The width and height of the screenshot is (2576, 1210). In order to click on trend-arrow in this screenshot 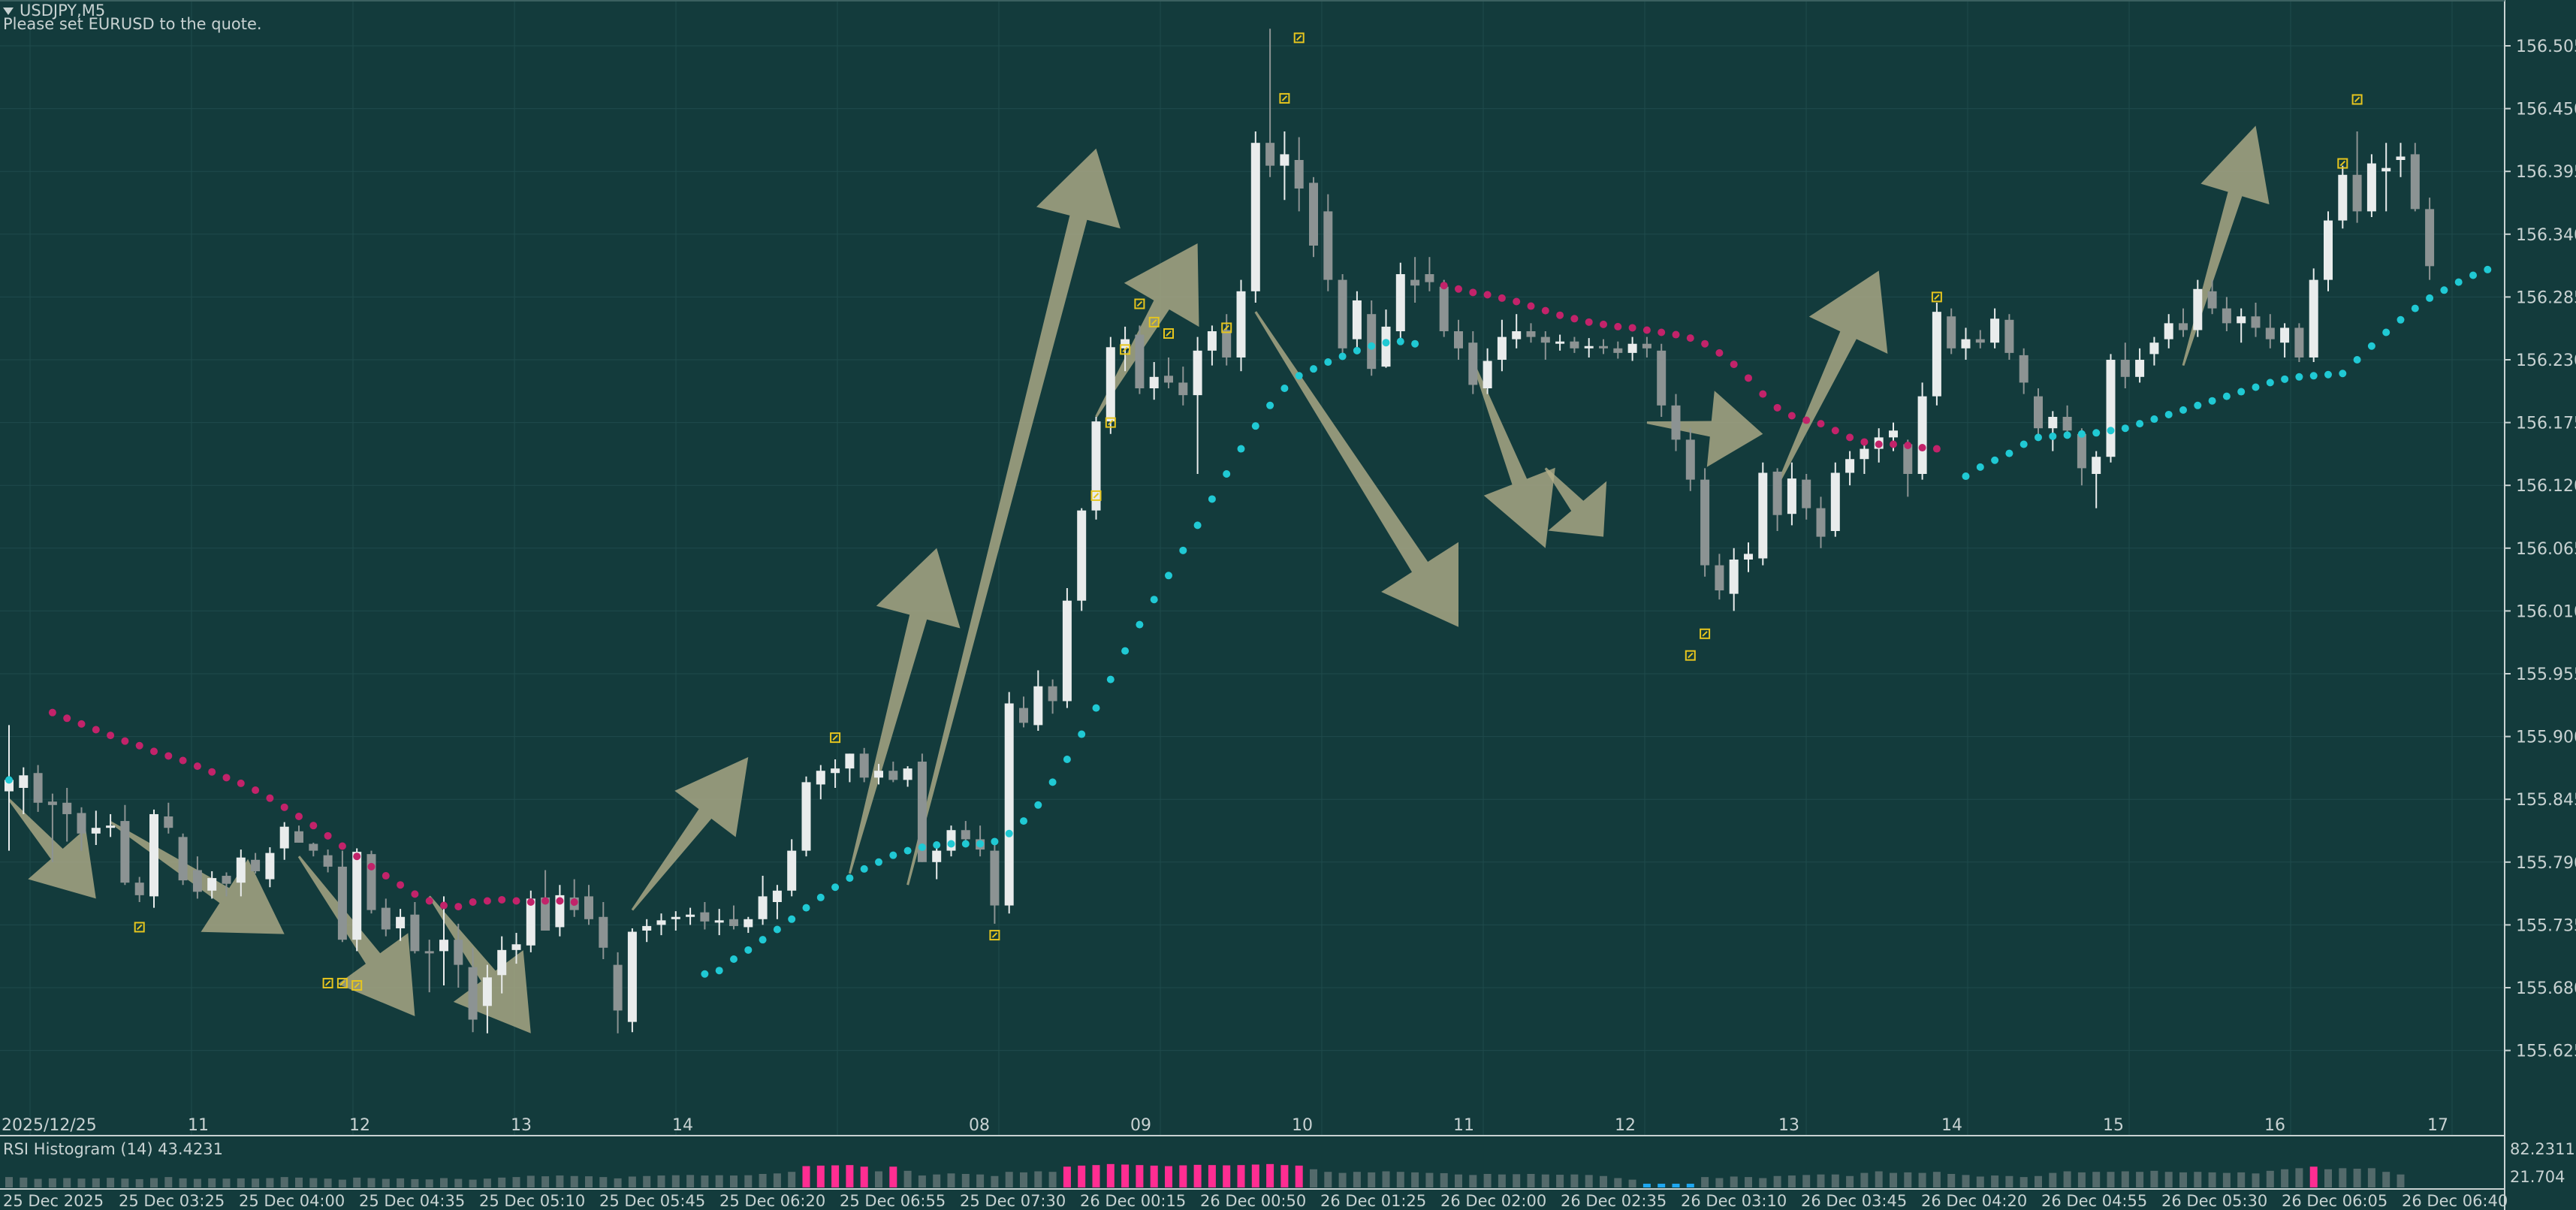, I will do `click(1704, 429)`.